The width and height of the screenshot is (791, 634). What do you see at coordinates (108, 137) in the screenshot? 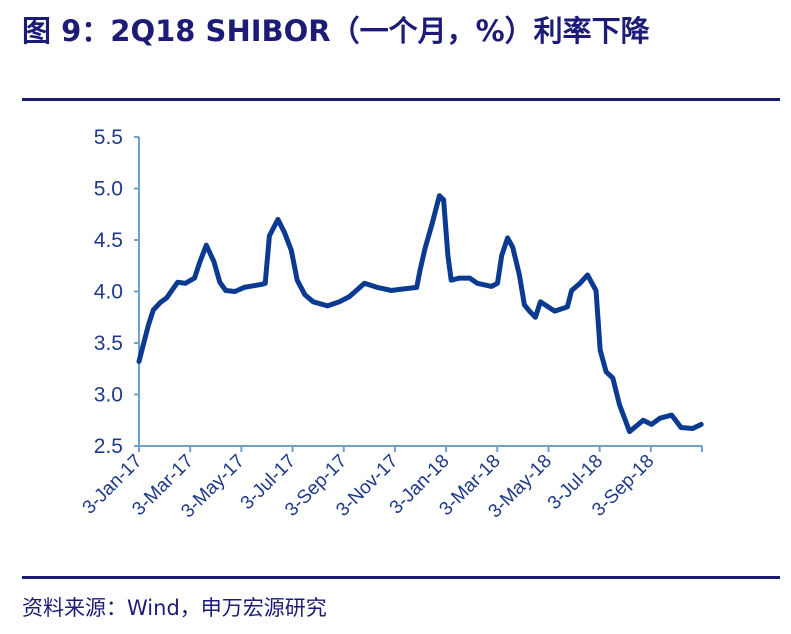
I see `y-tick-label: 5.5` at bounding box center [108, 137].